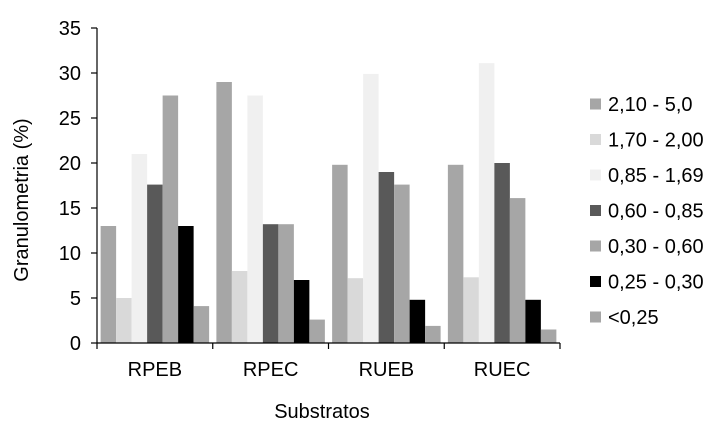 The image size is (725, 425). Describe the element at coordinates (75, 344) in the screenshot. I see `y-tick-label: 0` at that location.